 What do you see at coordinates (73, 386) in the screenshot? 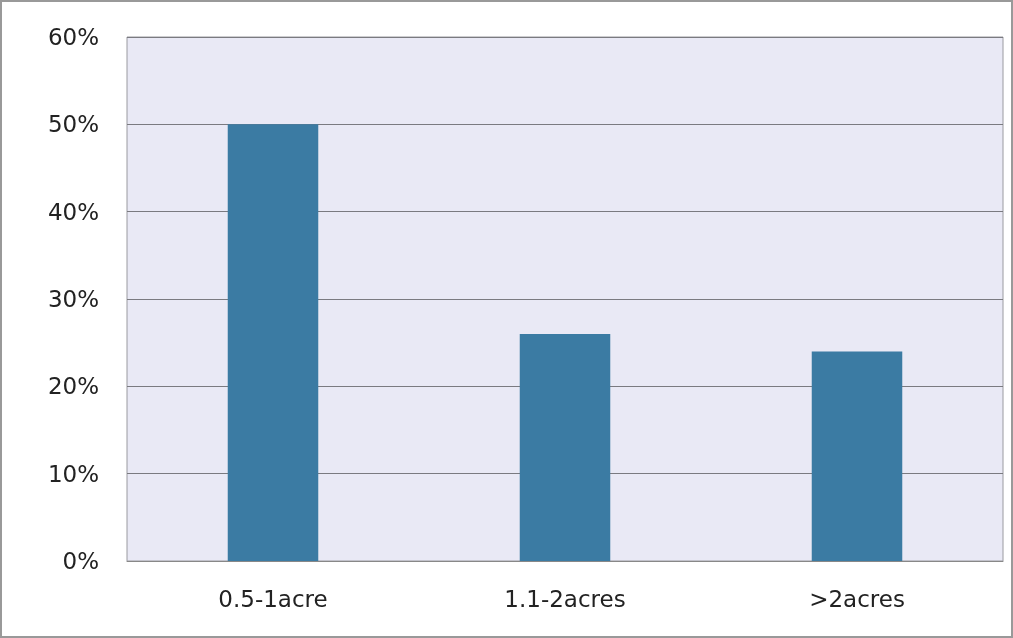
I see `y-tick-label: 20%` at bounding box center [73, 386].